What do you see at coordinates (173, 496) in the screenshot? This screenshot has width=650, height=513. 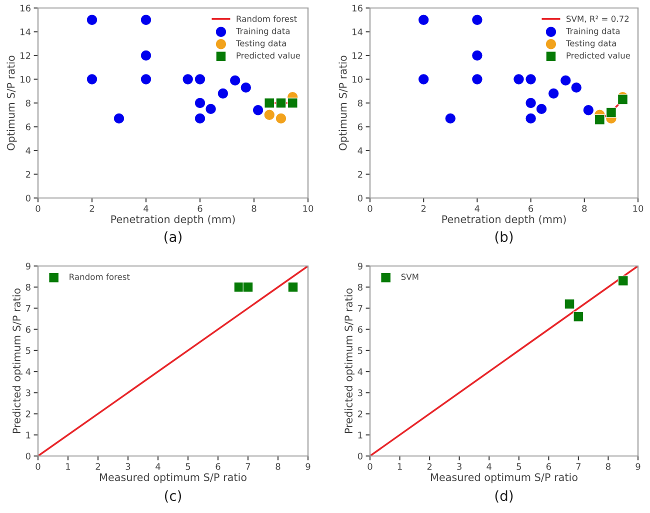 I see `text: (c)` at bounding box center [173, 496].